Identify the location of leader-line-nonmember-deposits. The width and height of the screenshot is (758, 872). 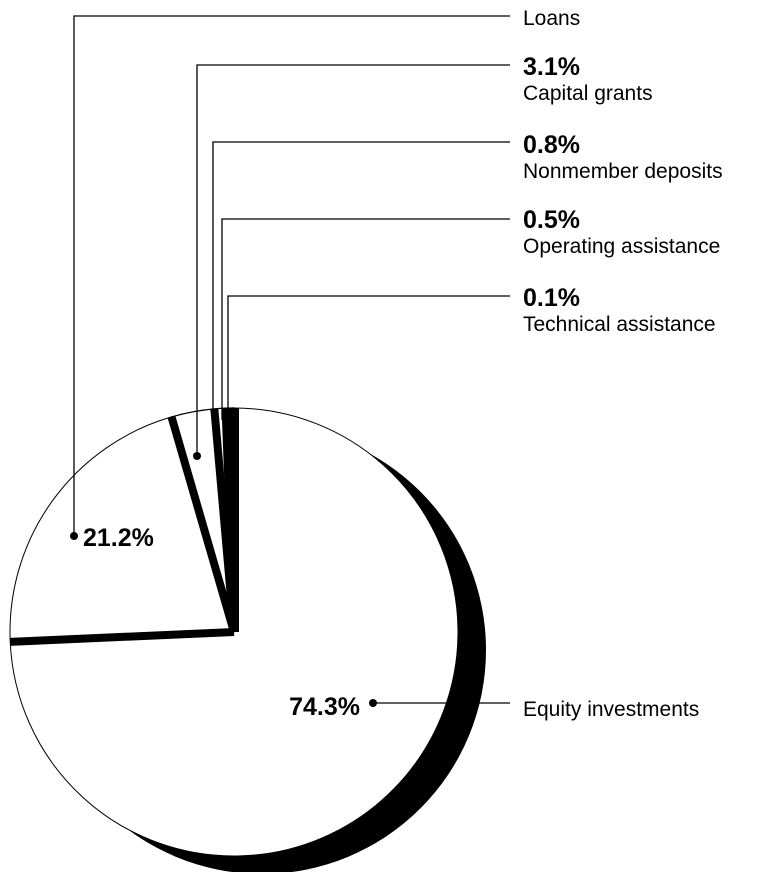
(361, 280).